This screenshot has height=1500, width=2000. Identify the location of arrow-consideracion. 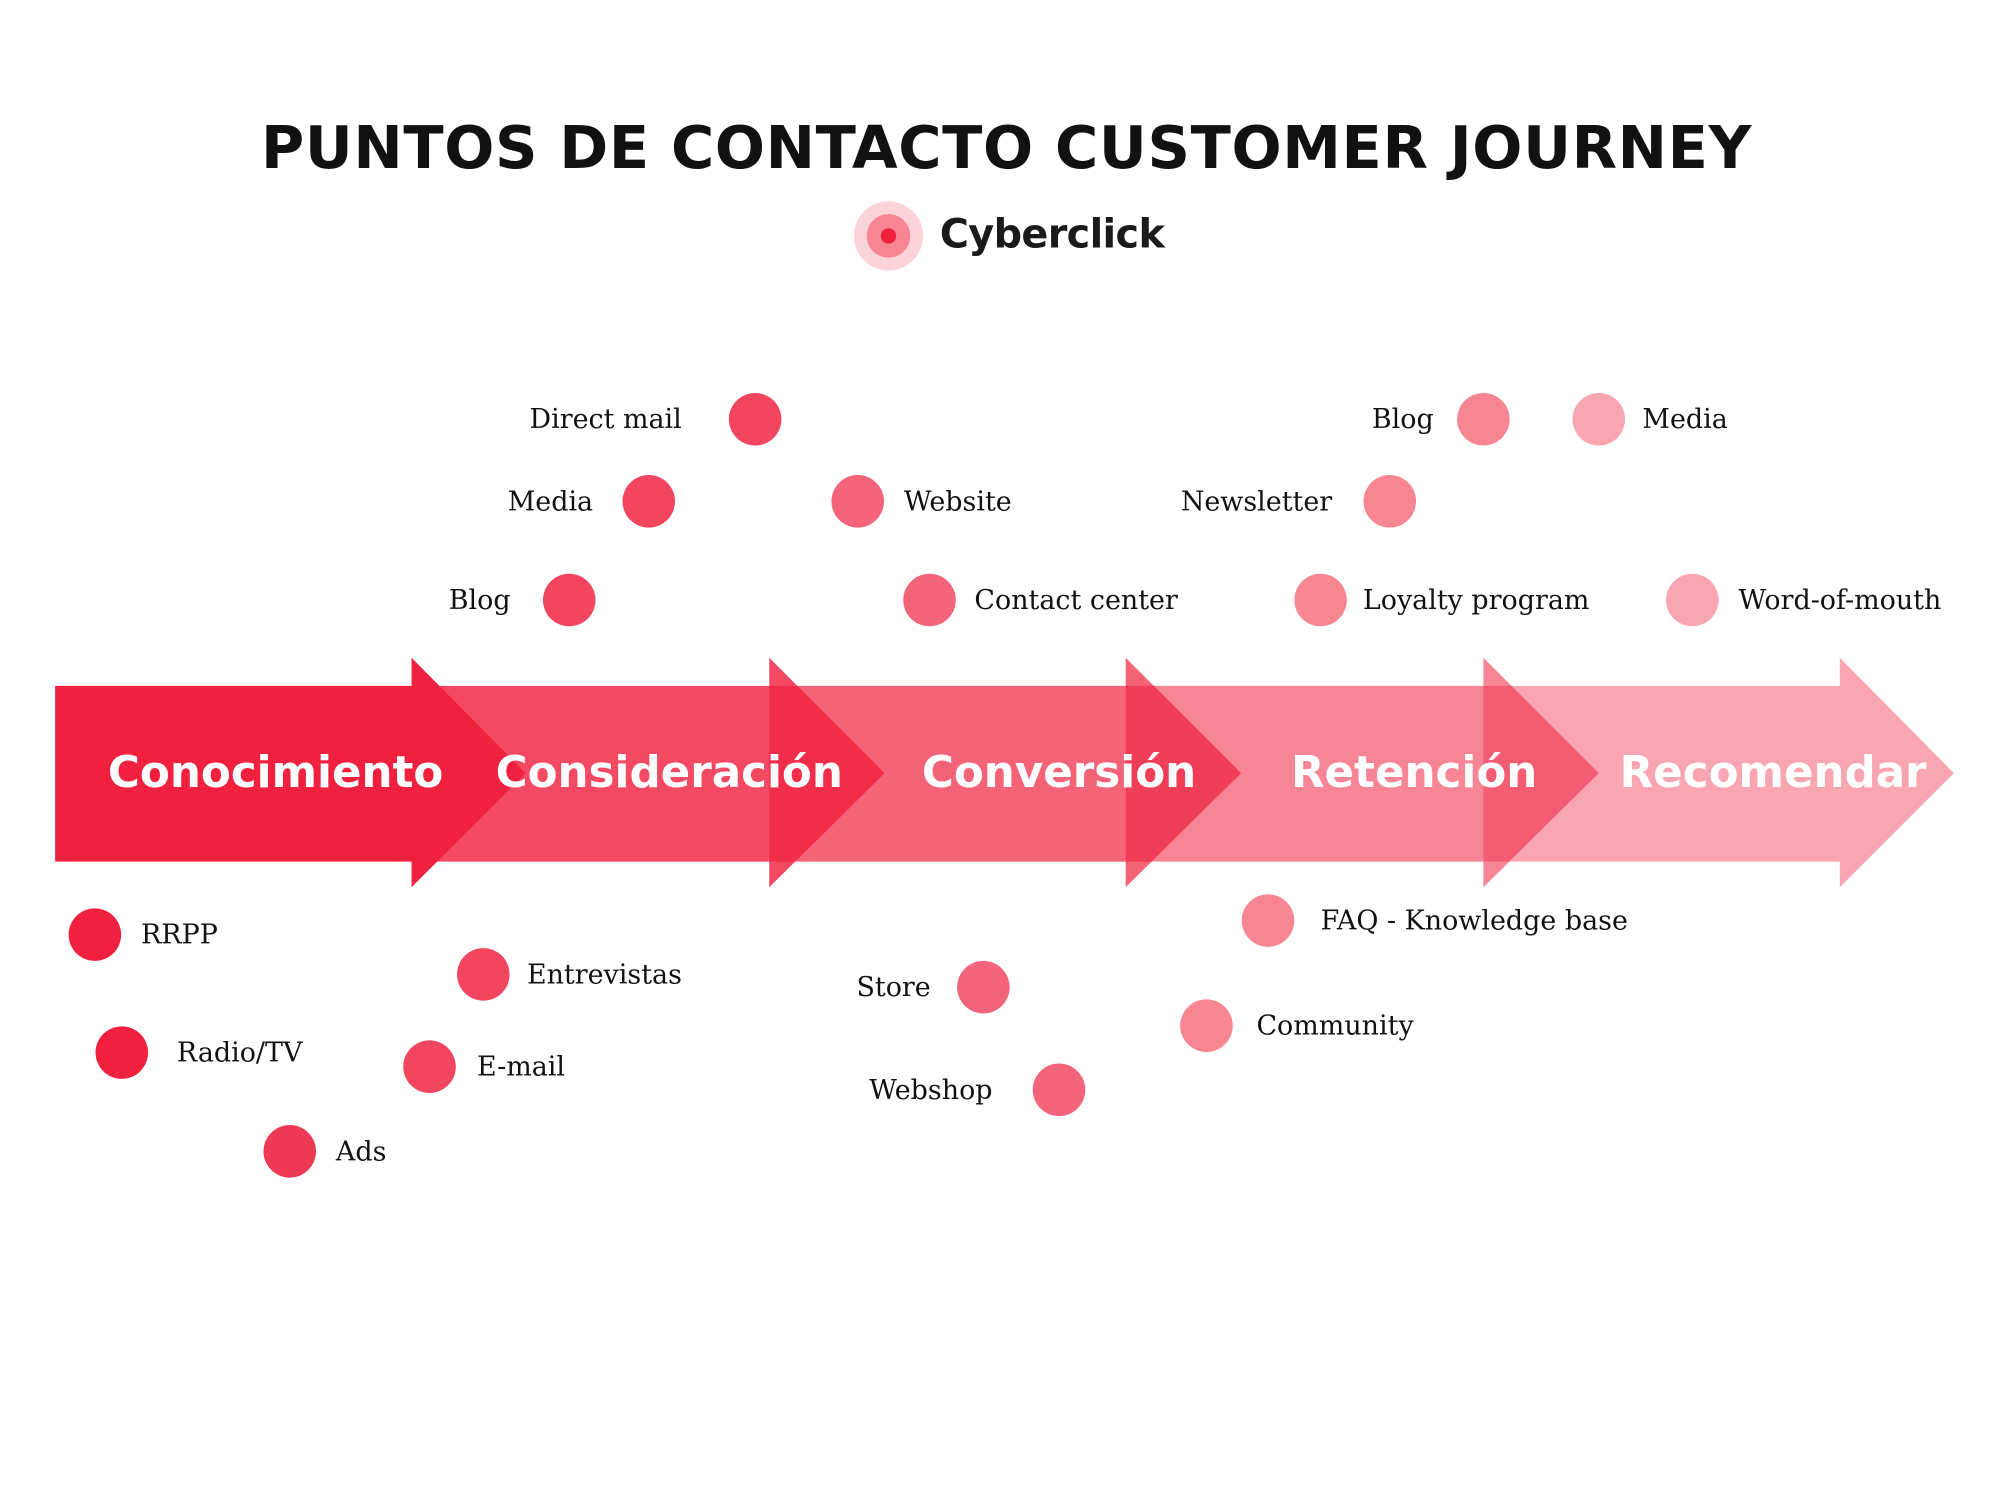
(648, 772).